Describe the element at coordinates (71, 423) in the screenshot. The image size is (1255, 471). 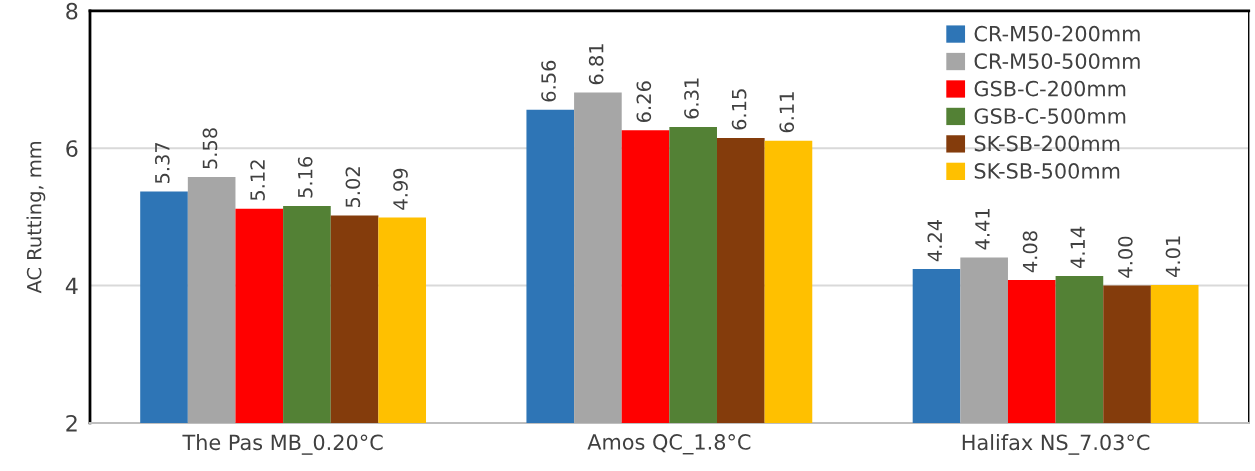
I see `y-tick-label: 2` at that location.